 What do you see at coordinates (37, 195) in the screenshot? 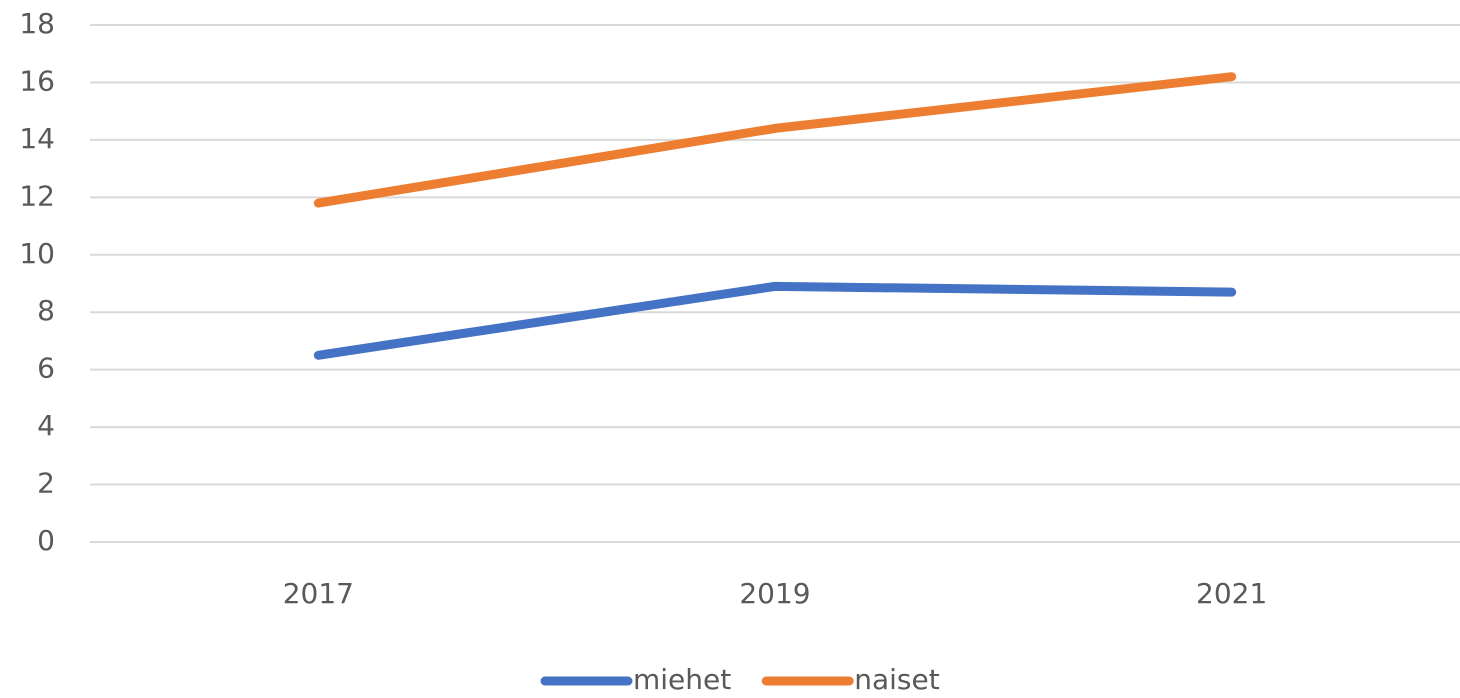
I see `y-tick-label: 12` at bounding box center [37, 195].